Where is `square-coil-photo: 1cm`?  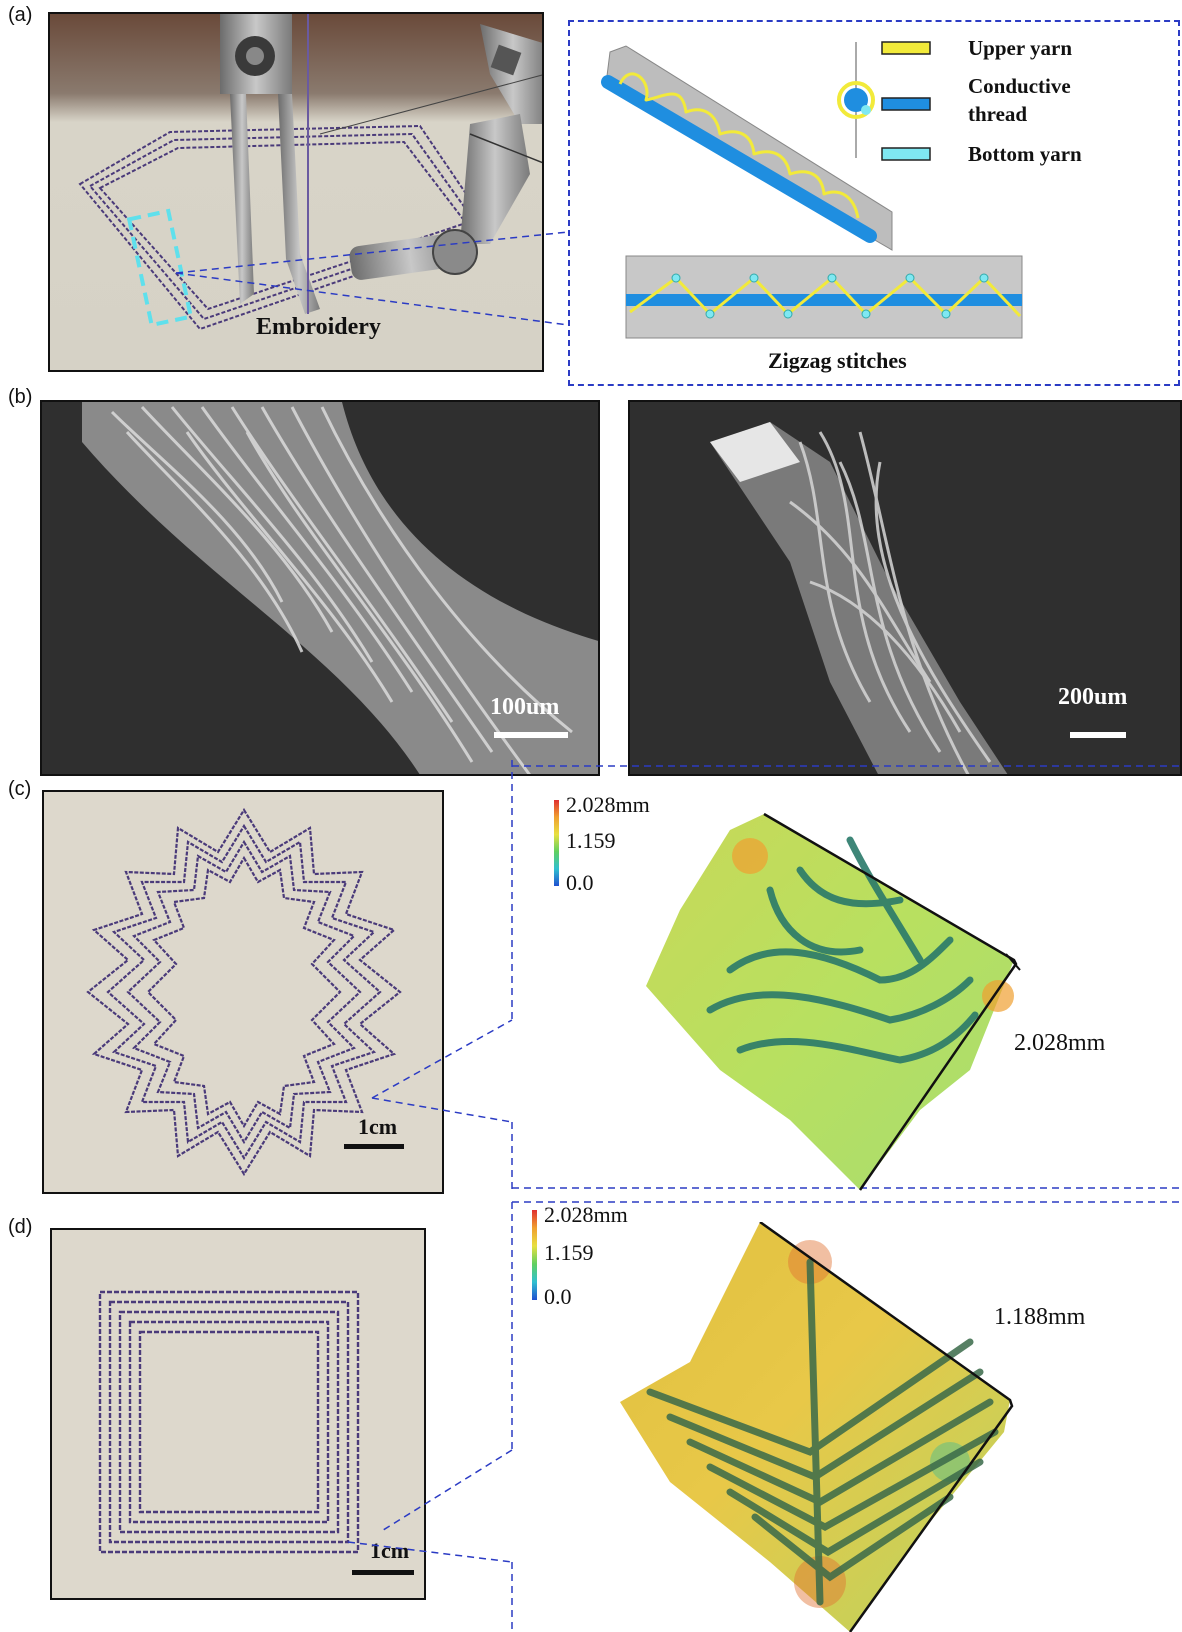
square-coil-photo: 1cm is located at coordinates (238, 1414).